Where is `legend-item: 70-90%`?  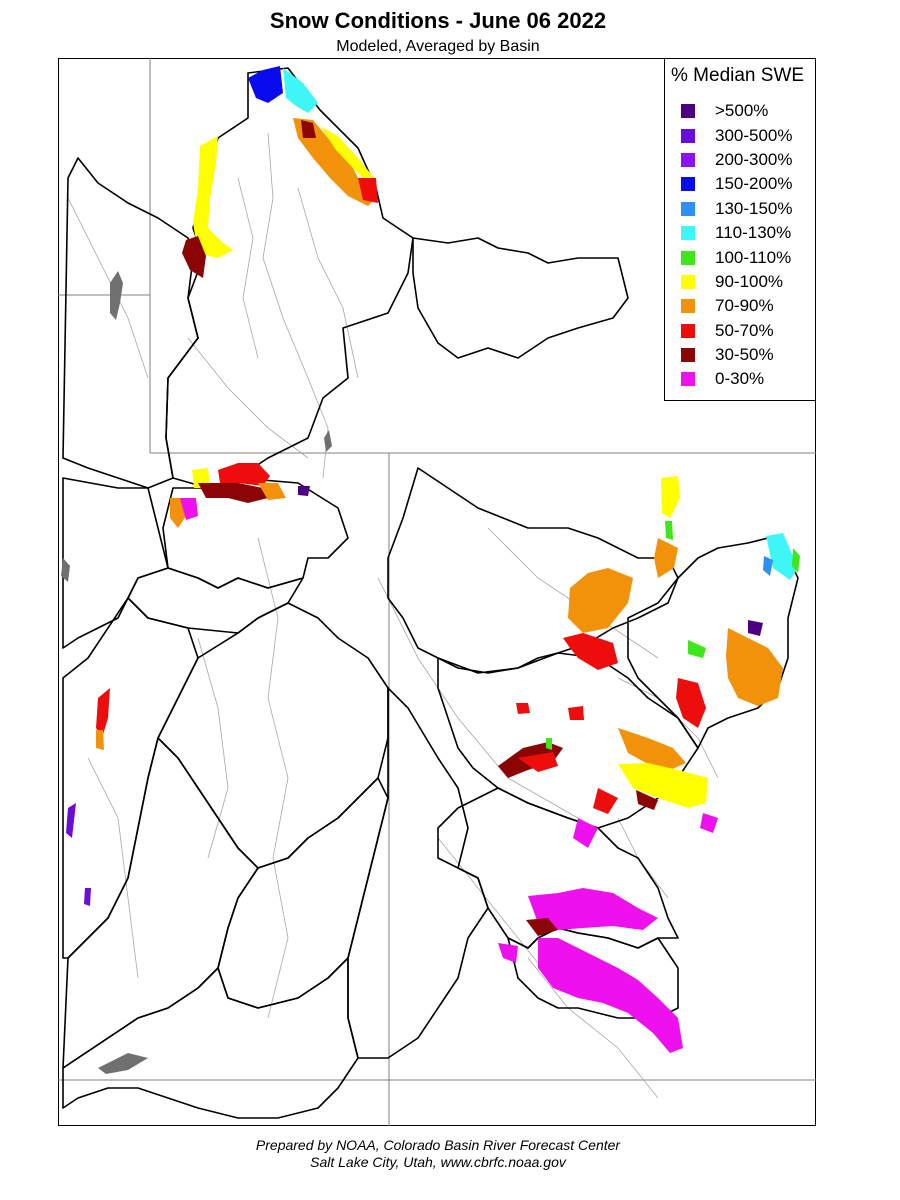 legend-item: 70-90% is located at coordinates (737, 306).